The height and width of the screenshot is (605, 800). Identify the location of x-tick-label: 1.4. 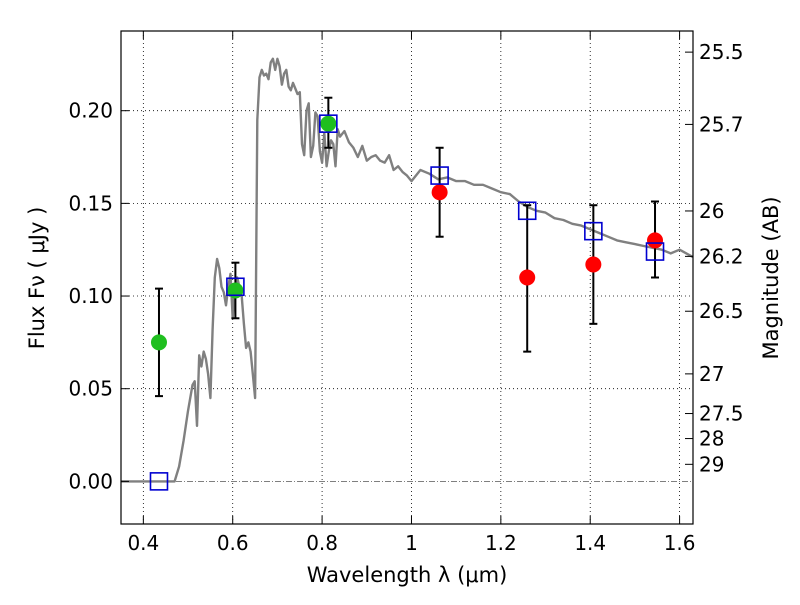
(590, 543).